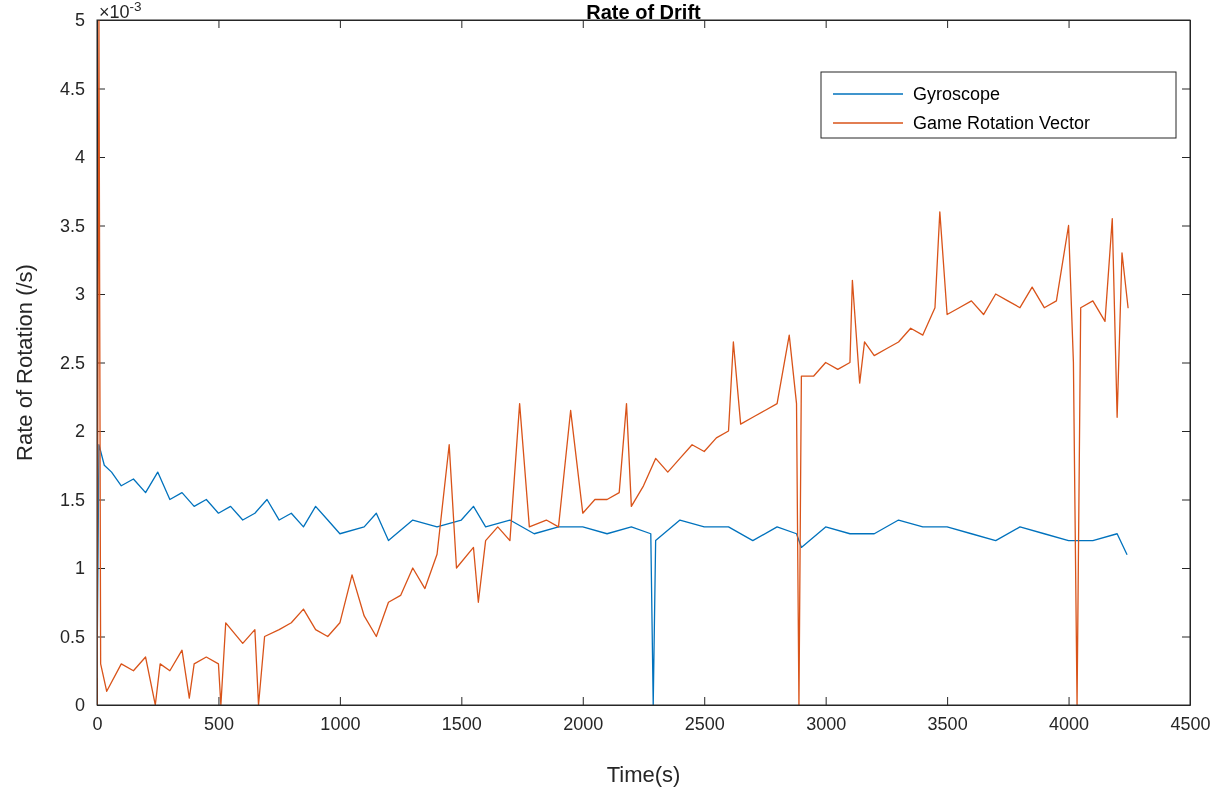 This screenshot has width=1229, height=789. Describe the element at coordinates (461, 723) in the screenshot. I see `x-tick-label: 1500` at that location.